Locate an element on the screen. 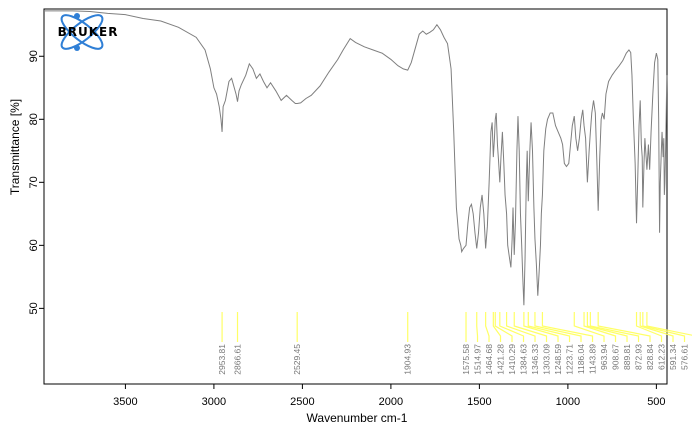 This screenshot has width=692, height=431. peak-label-18: 889.81 is located at coordinates (627, 357).